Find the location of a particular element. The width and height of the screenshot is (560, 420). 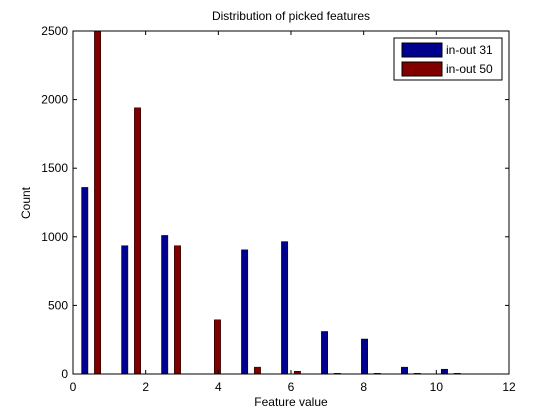

x-tick-label-3: 6 is located at coordinates (291, 387).